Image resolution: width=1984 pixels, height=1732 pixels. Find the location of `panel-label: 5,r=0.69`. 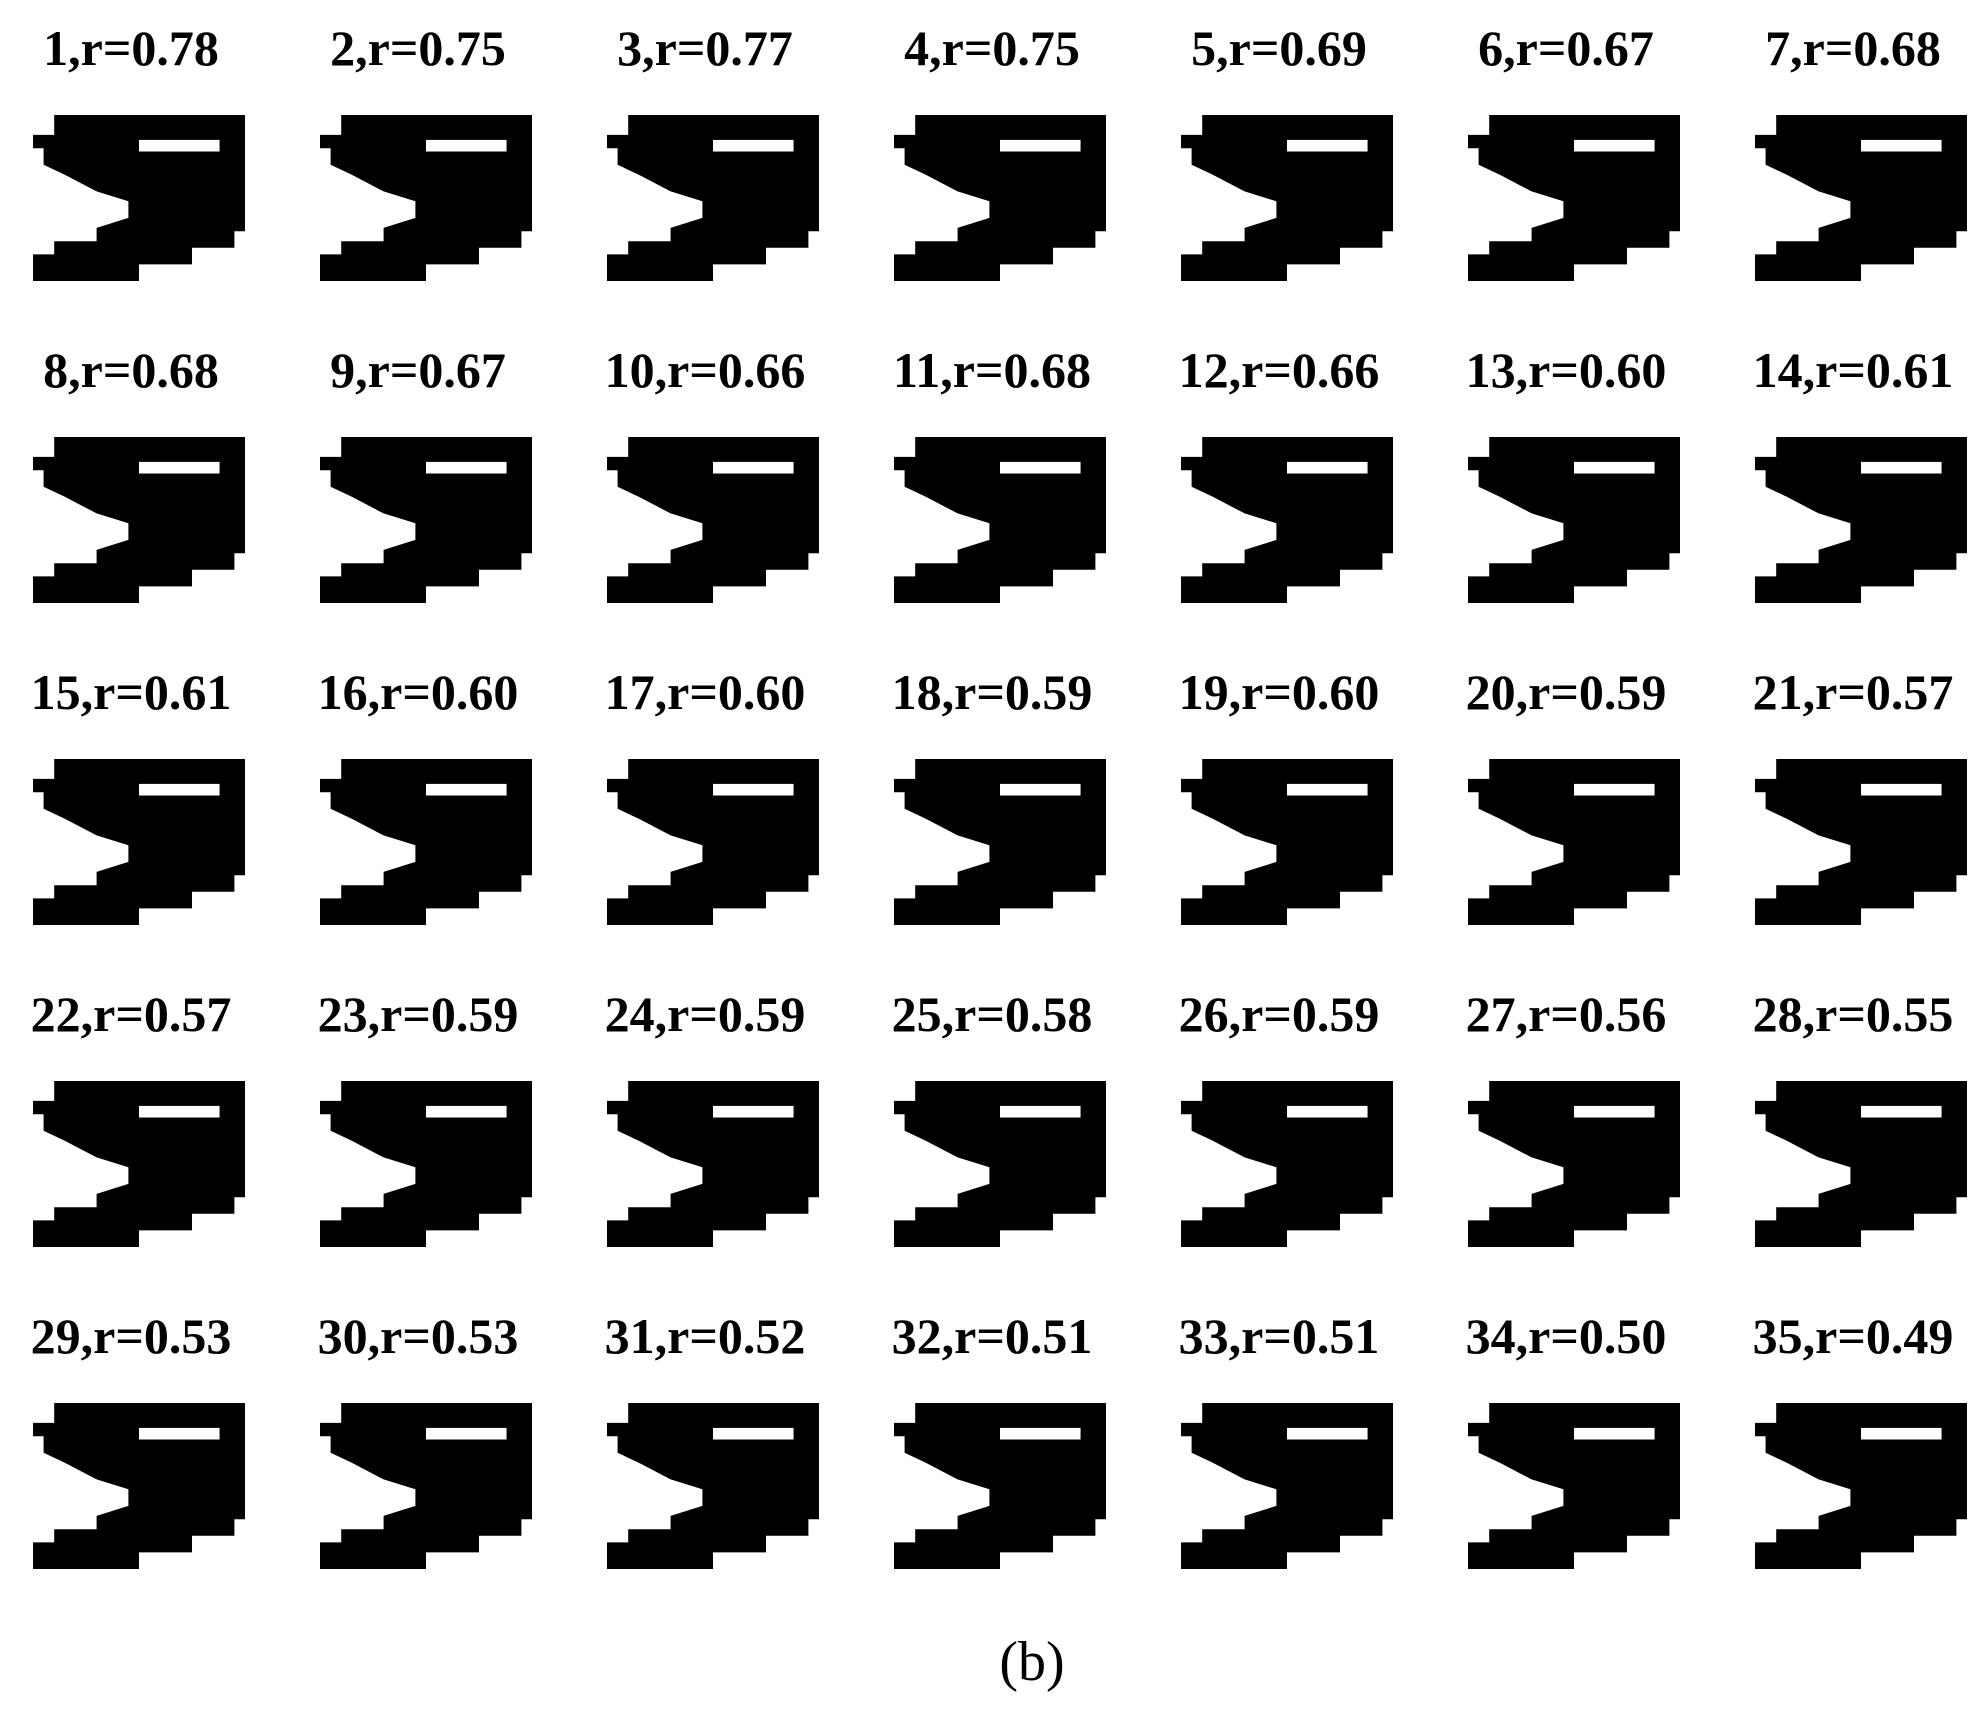

panel-label: 5,r=0.69 is located at coordinates (1279, 48).